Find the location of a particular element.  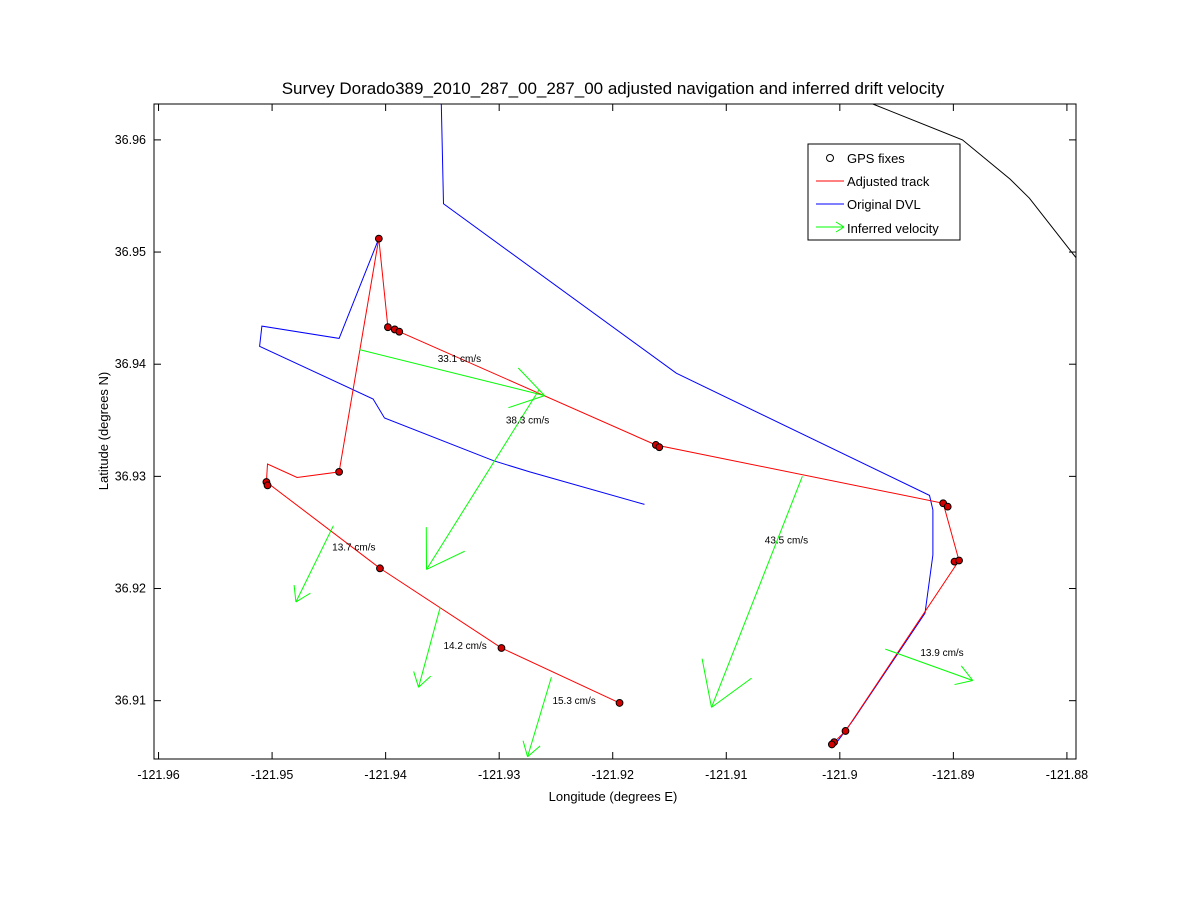

velocity-label: 13.9 cm/s is located at coordinates (941, 653).